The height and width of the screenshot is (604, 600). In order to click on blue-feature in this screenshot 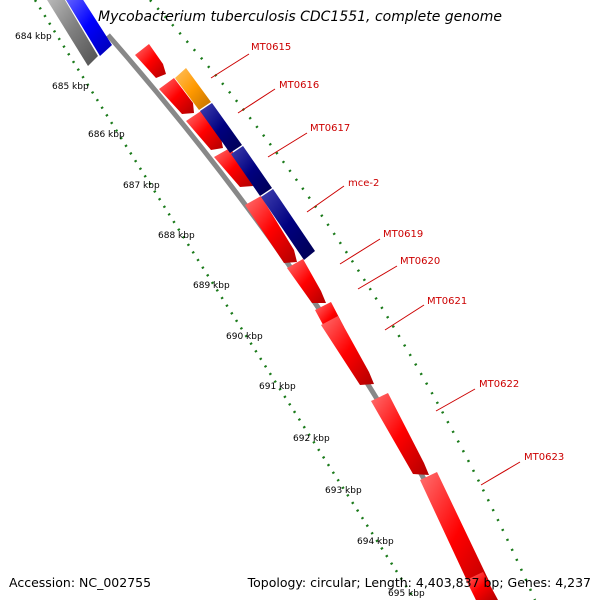, I will do `click(89, 28)`.